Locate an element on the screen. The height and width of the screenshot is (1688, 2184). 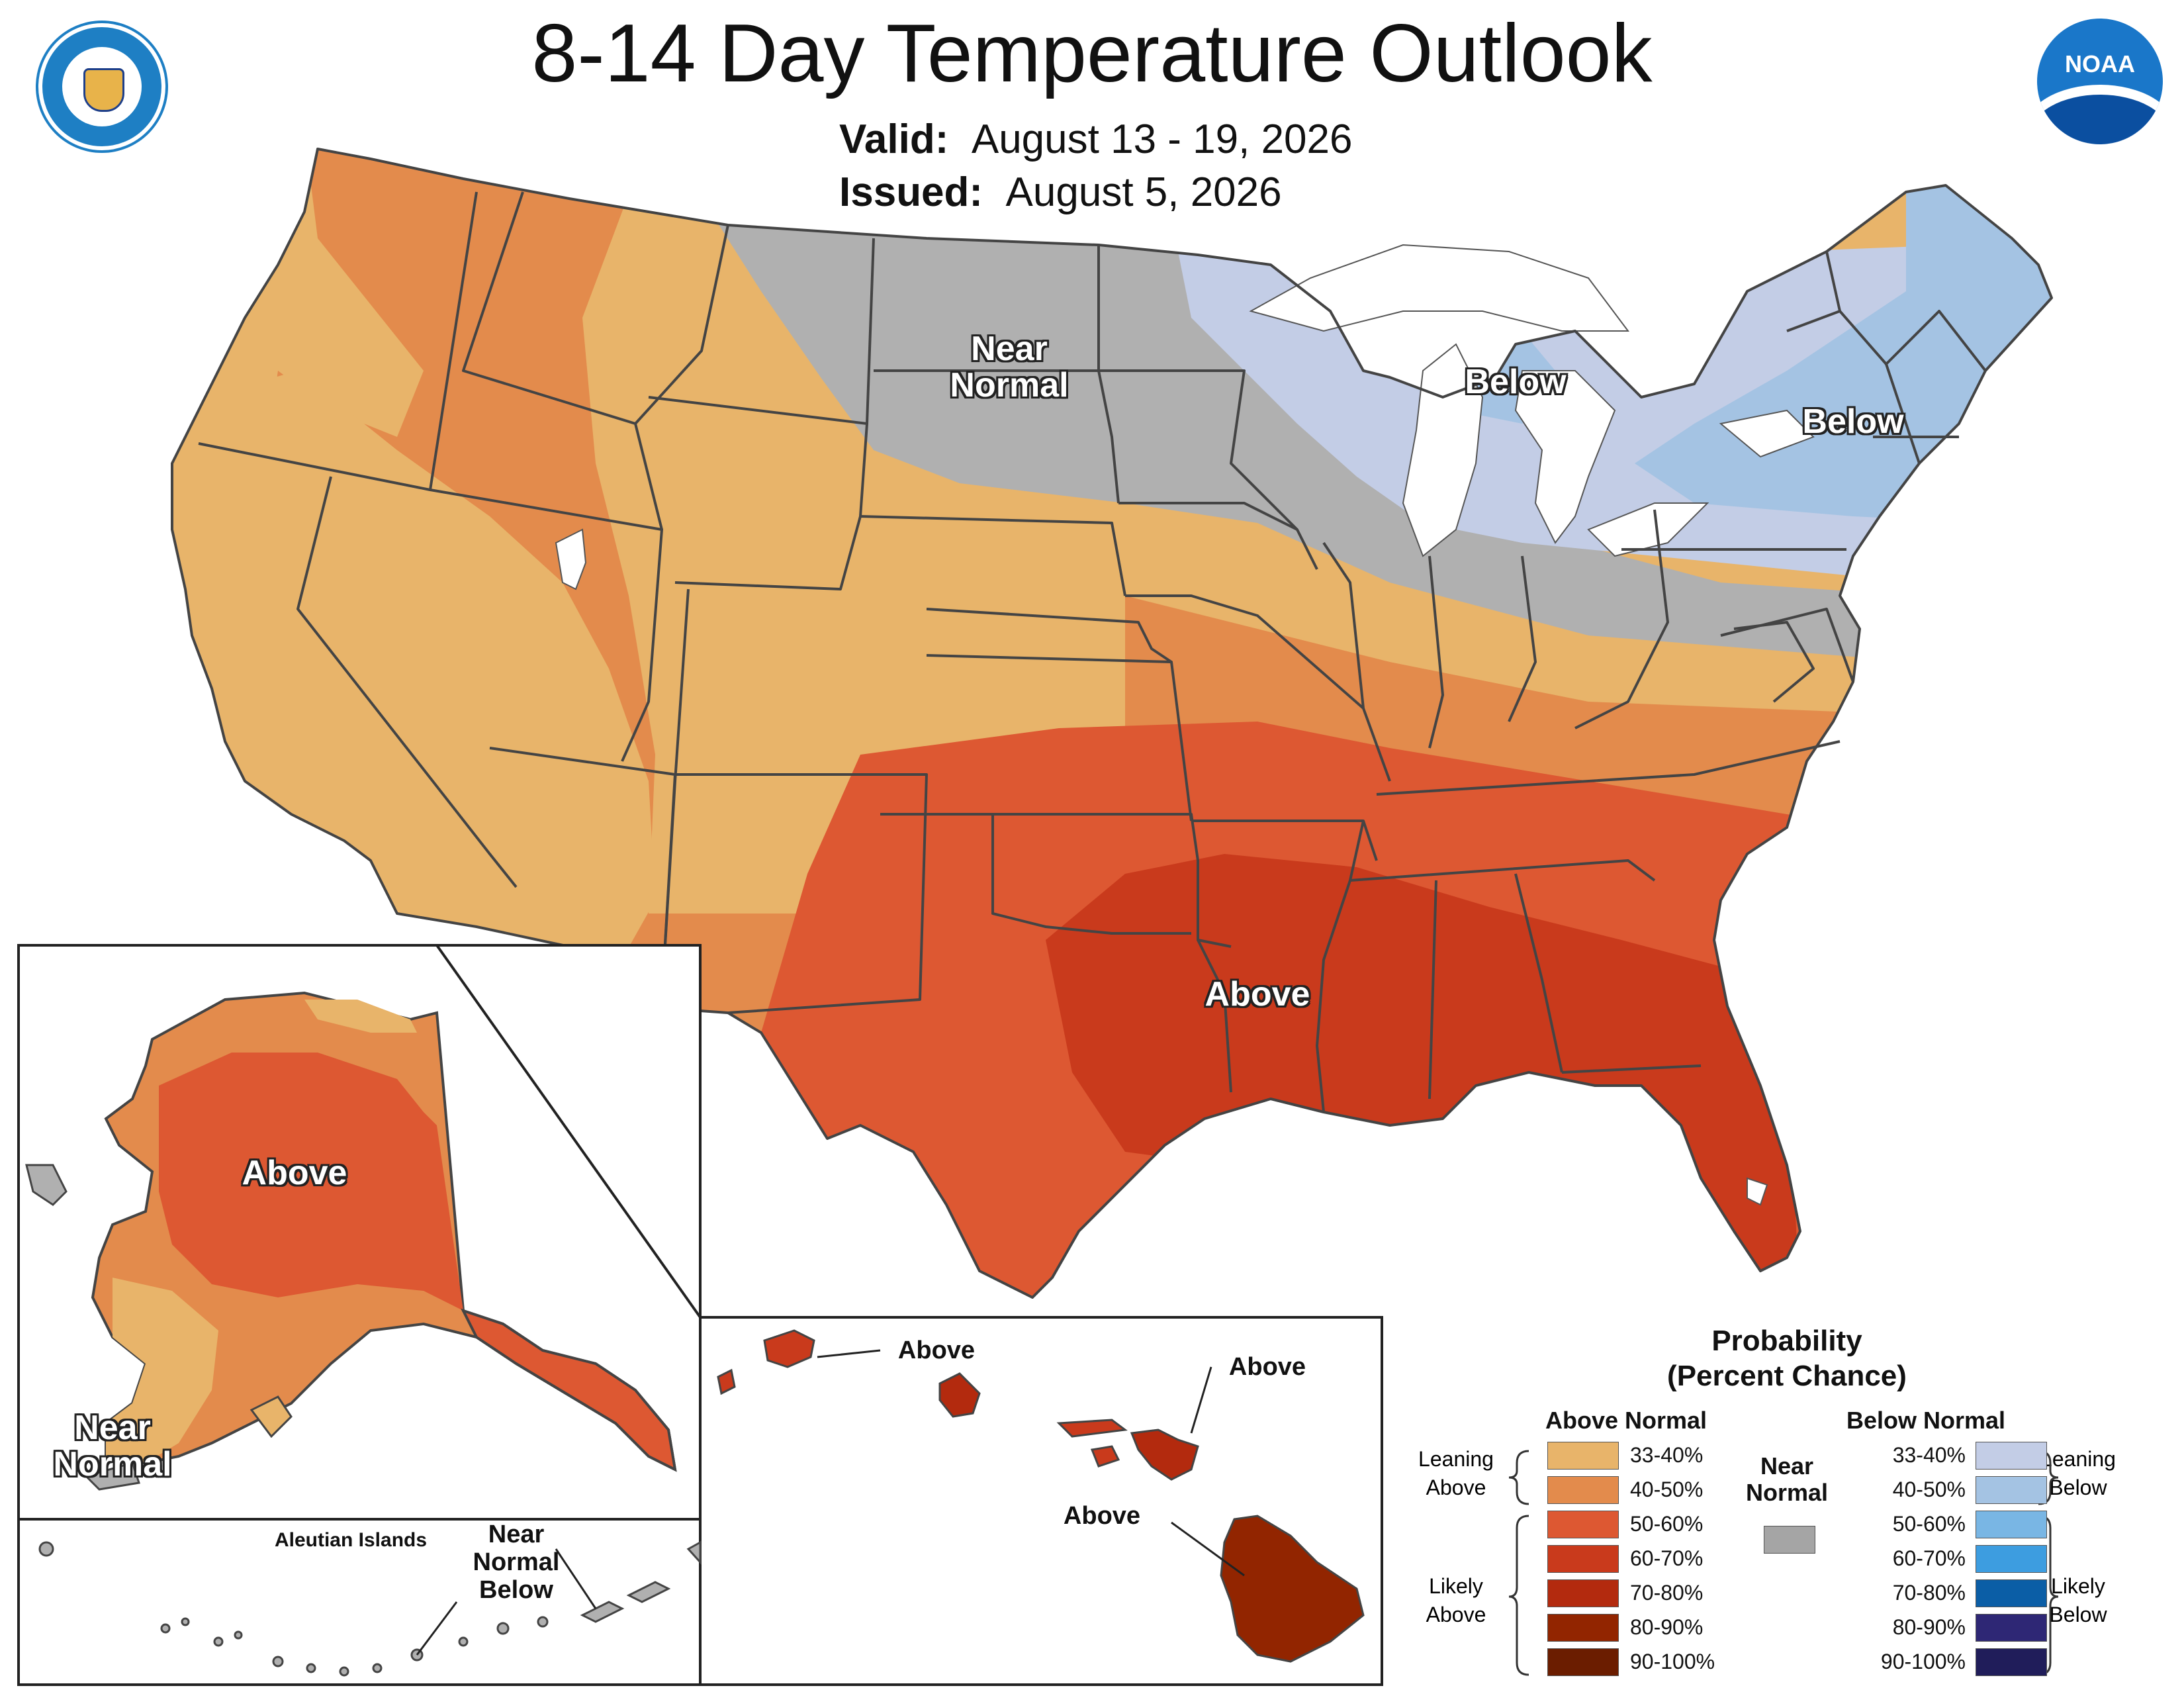
noaa-logo: NOAA is located at coordinates (2100, 81).